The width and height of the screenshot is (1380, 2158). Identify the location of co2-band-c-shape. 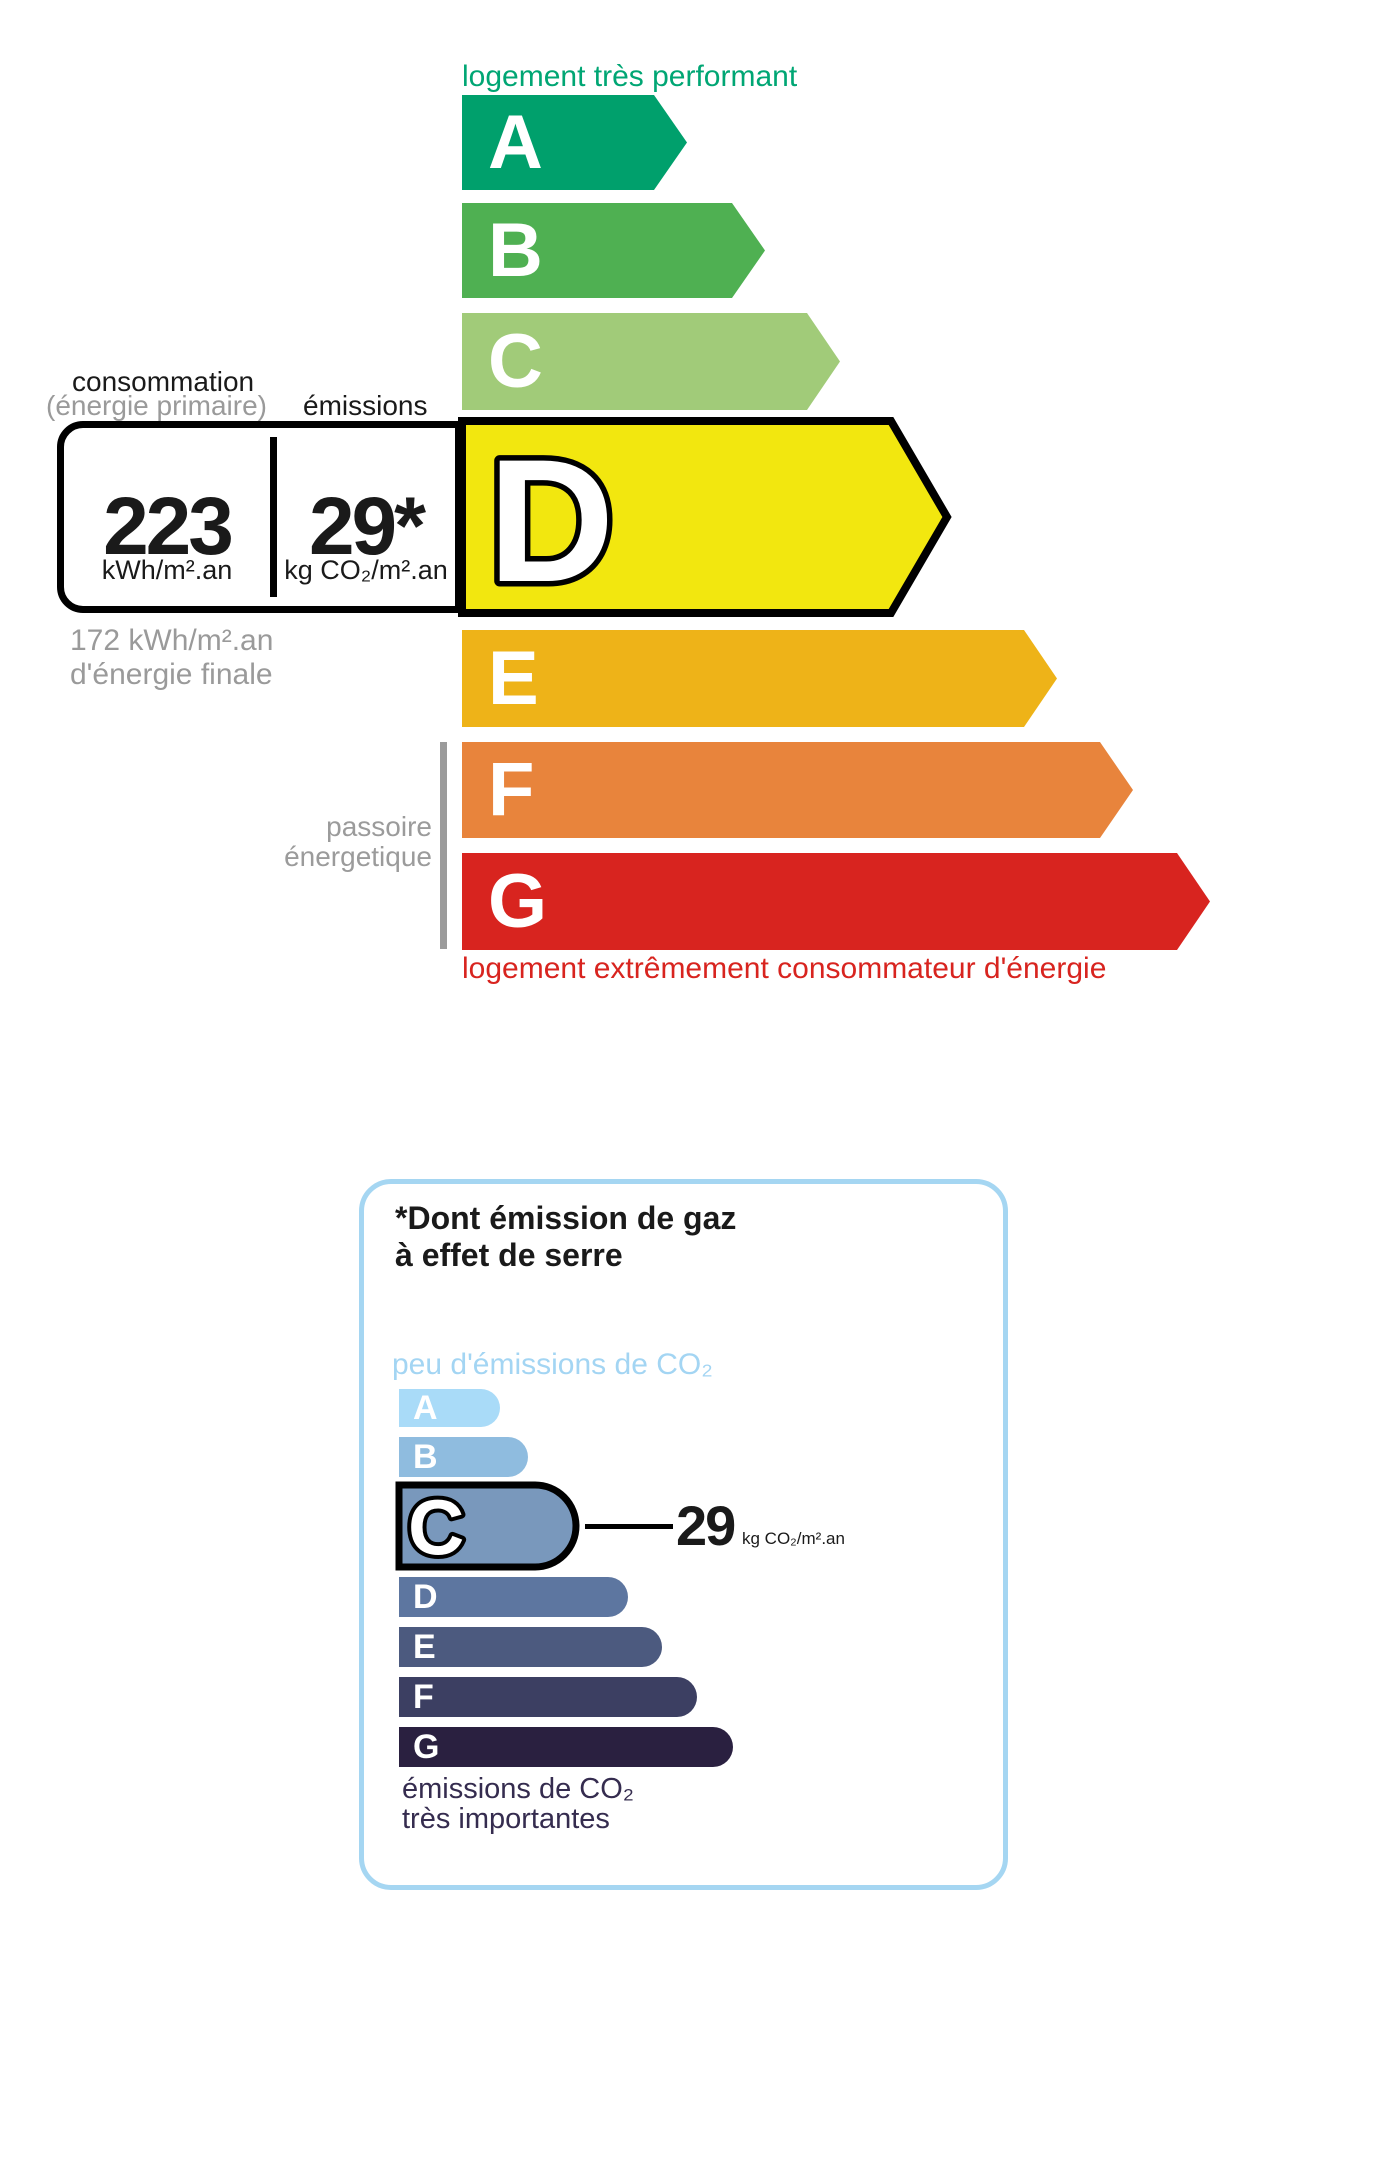
(487, 1526).